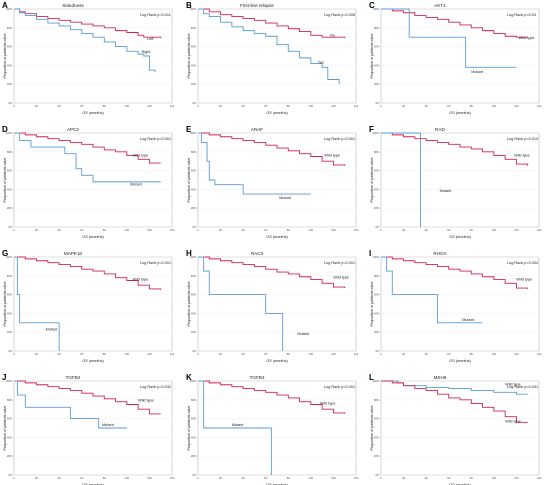  Describe the element at coordinates (155, 387) in the screenshot. I see `log-rank-label: Log Rank p=0.032` at that location.